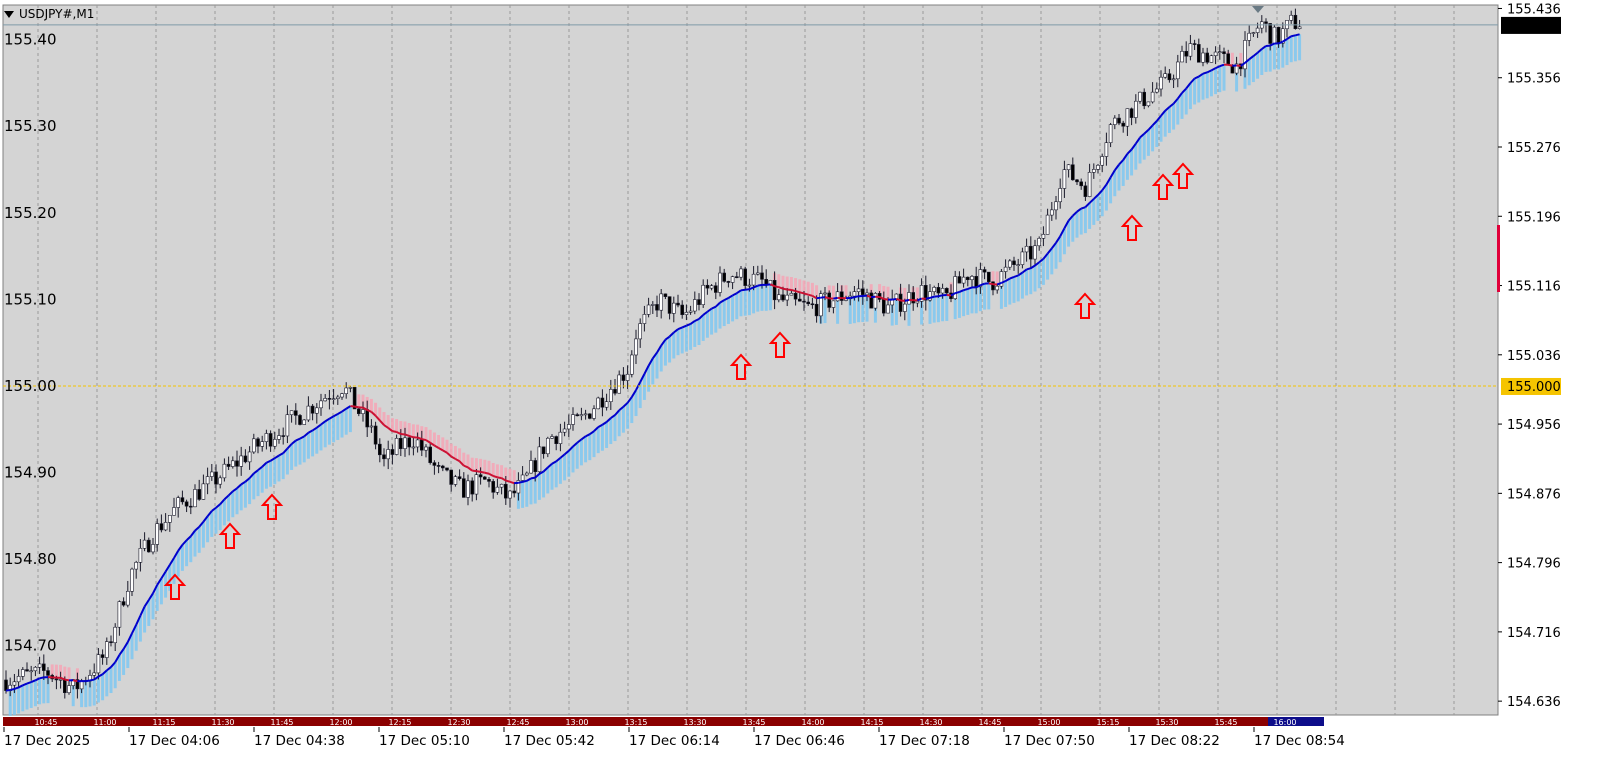  I want to click on left-axis-label: 155.00, so click(30, 386).